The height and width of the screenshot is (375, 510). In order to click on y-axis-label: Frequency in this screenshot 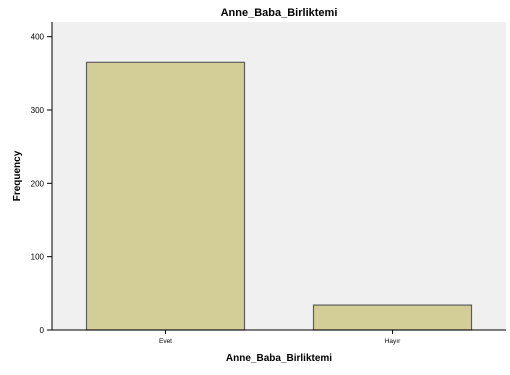, I will do `click(17, 175)`.